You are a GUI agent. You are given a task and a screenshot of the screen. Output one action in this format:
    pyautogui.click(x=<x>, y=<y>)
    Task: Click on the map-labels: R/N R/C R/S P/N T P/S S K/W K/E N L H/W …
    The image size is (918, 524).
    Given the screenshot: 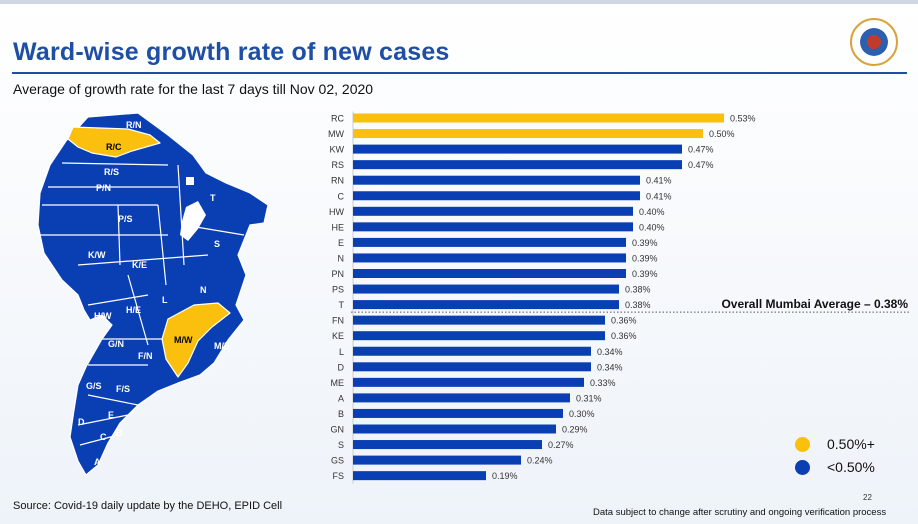 What is the action you would take?
    pyautogui.click(x=154, y=293)
    